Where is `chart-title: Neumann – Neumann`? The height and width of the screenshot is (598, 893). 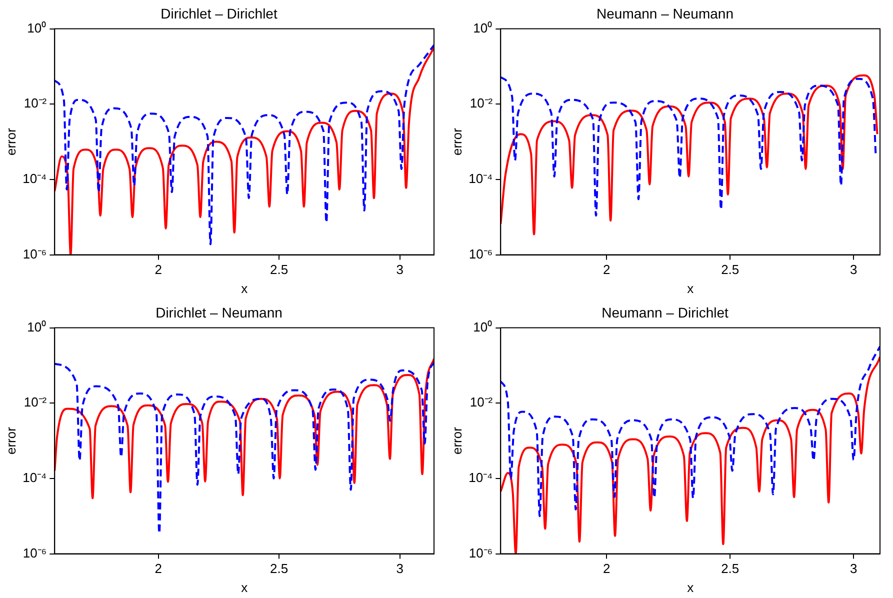
chart-title: Neumann – Neumann is located at coordinates (665, 13).